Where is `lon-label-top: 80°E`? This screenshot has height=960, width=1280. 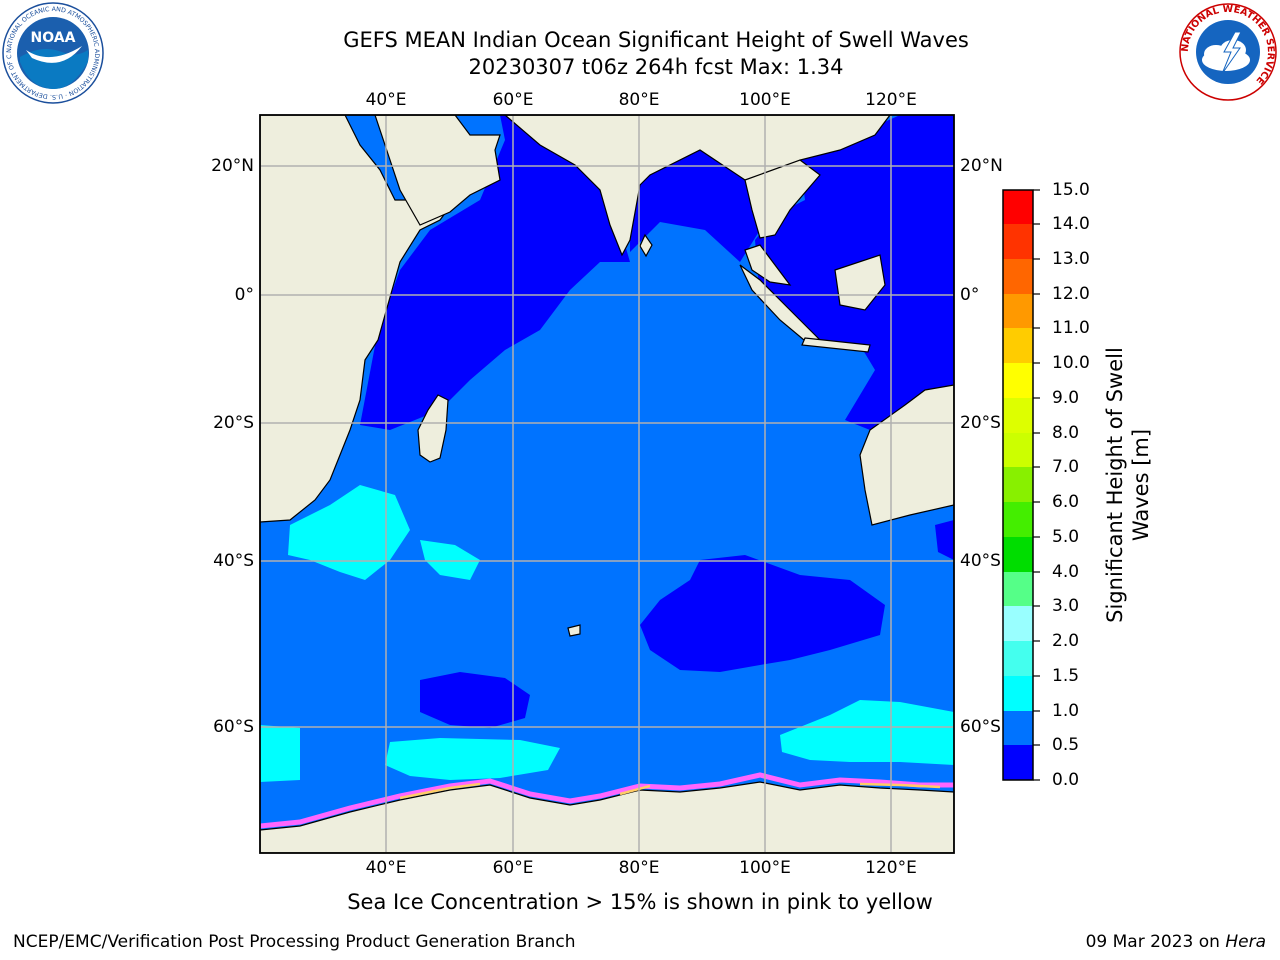 lon-label-top: 80°E is located at coordinates (639, 100).